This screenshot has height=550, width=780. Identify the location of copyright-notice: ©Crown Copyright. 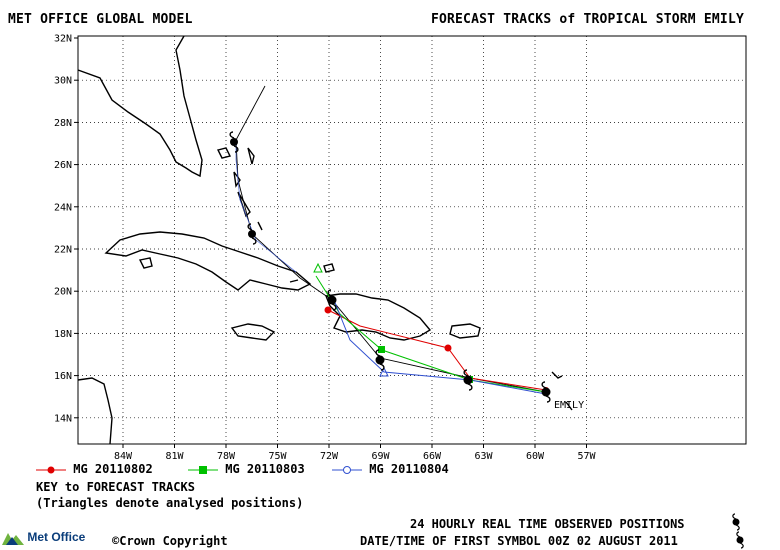
(170, 541).